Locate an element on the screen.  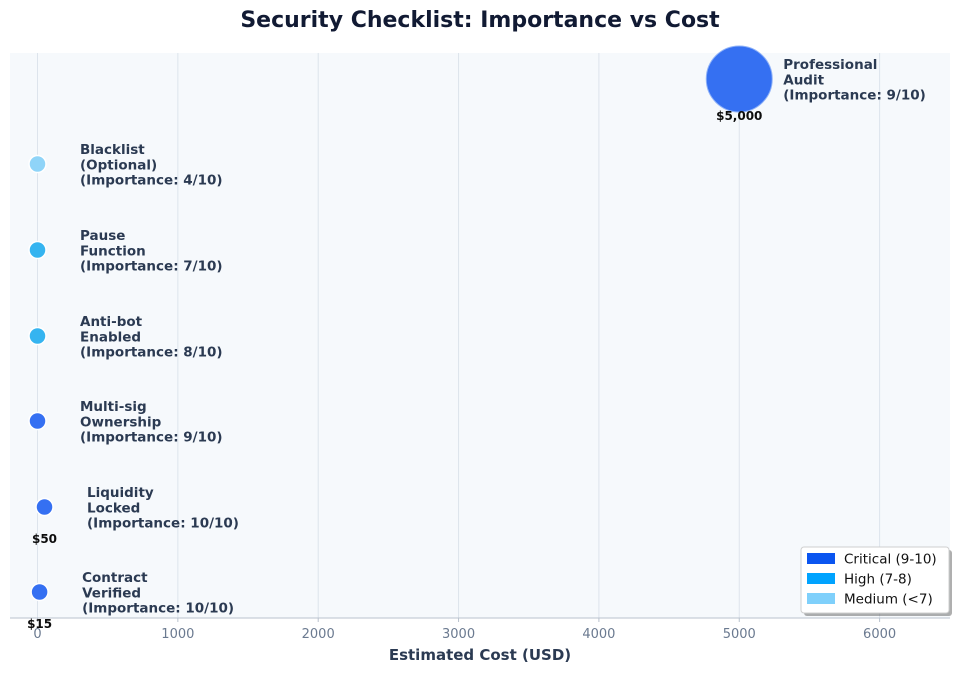
data-point-cost-label: $50 is located at coordinates (44, 539).